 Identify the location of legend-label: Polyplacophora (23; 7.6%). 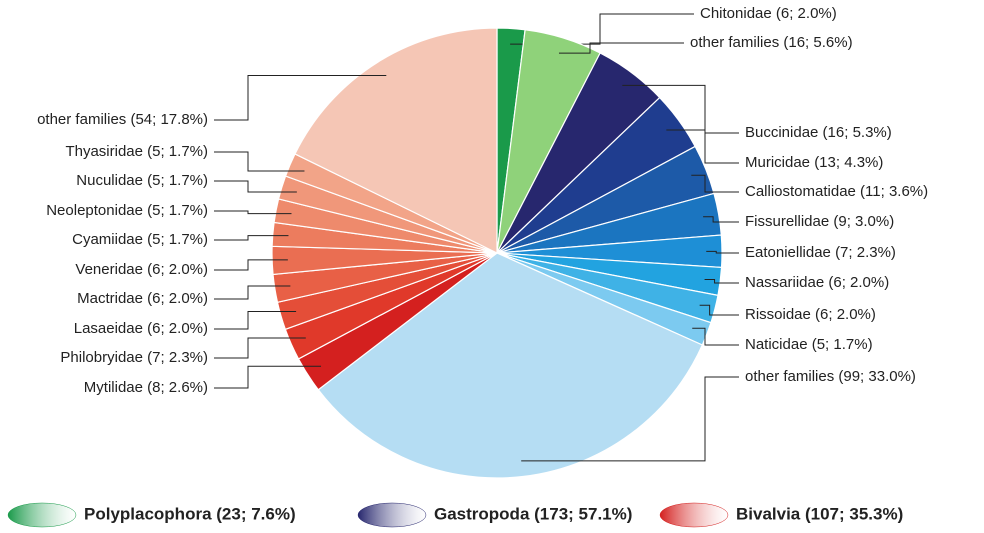
(190, 513).